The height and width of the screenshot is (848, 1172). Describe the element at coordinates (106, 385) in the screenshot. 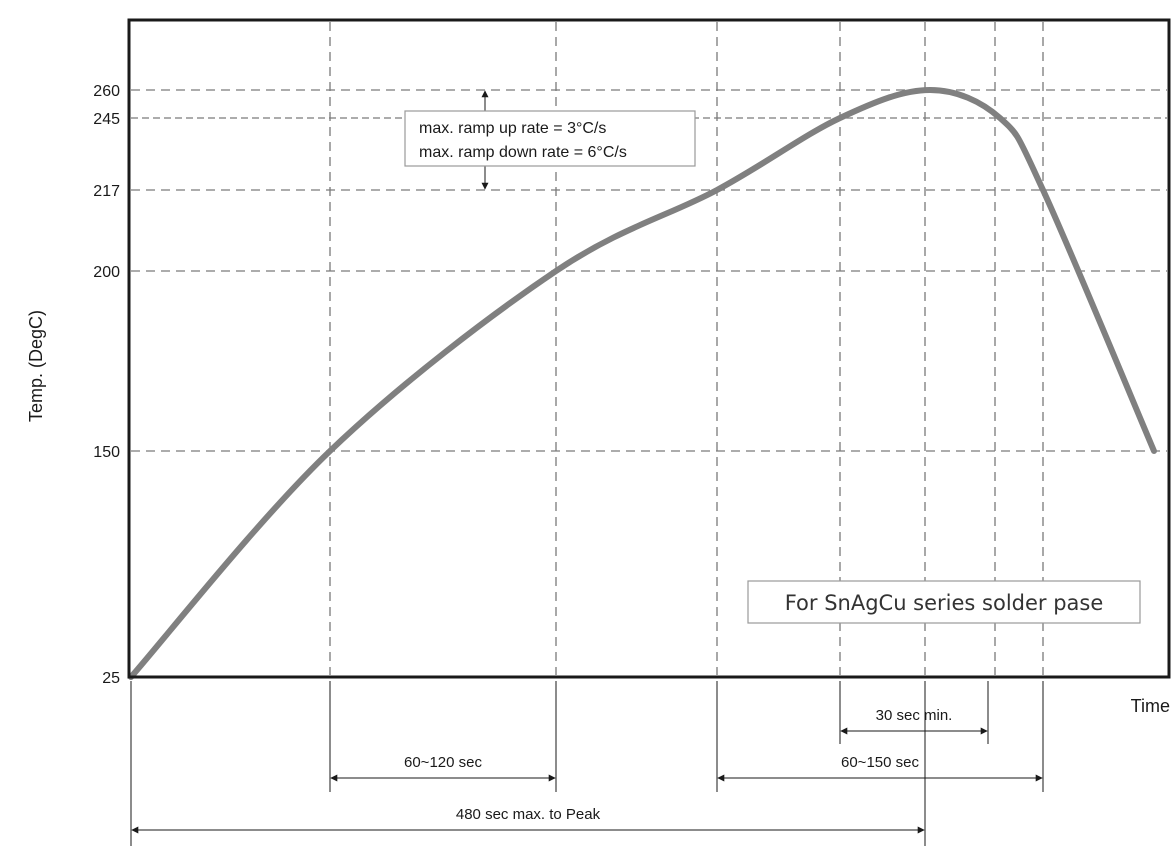

I see `y-tick-labels: 25 150 200 217 245 260` at that location.